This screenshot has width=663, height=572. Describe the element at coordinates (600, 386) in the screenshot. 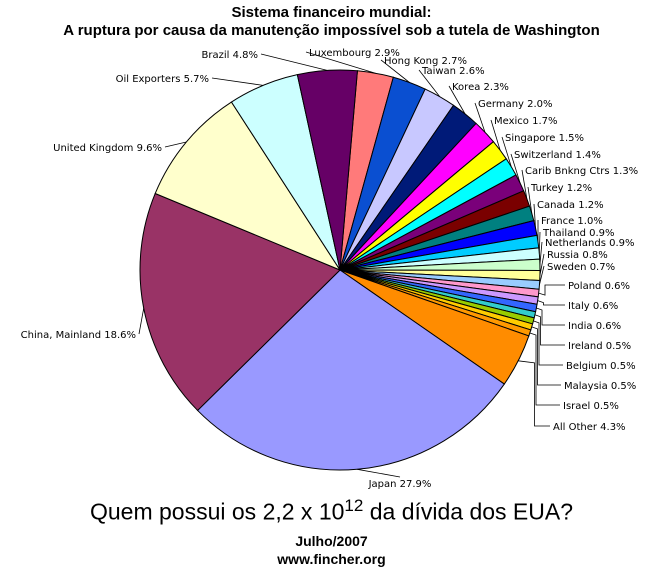

I see `slice-label: Malaysia 0.5%` at that location.